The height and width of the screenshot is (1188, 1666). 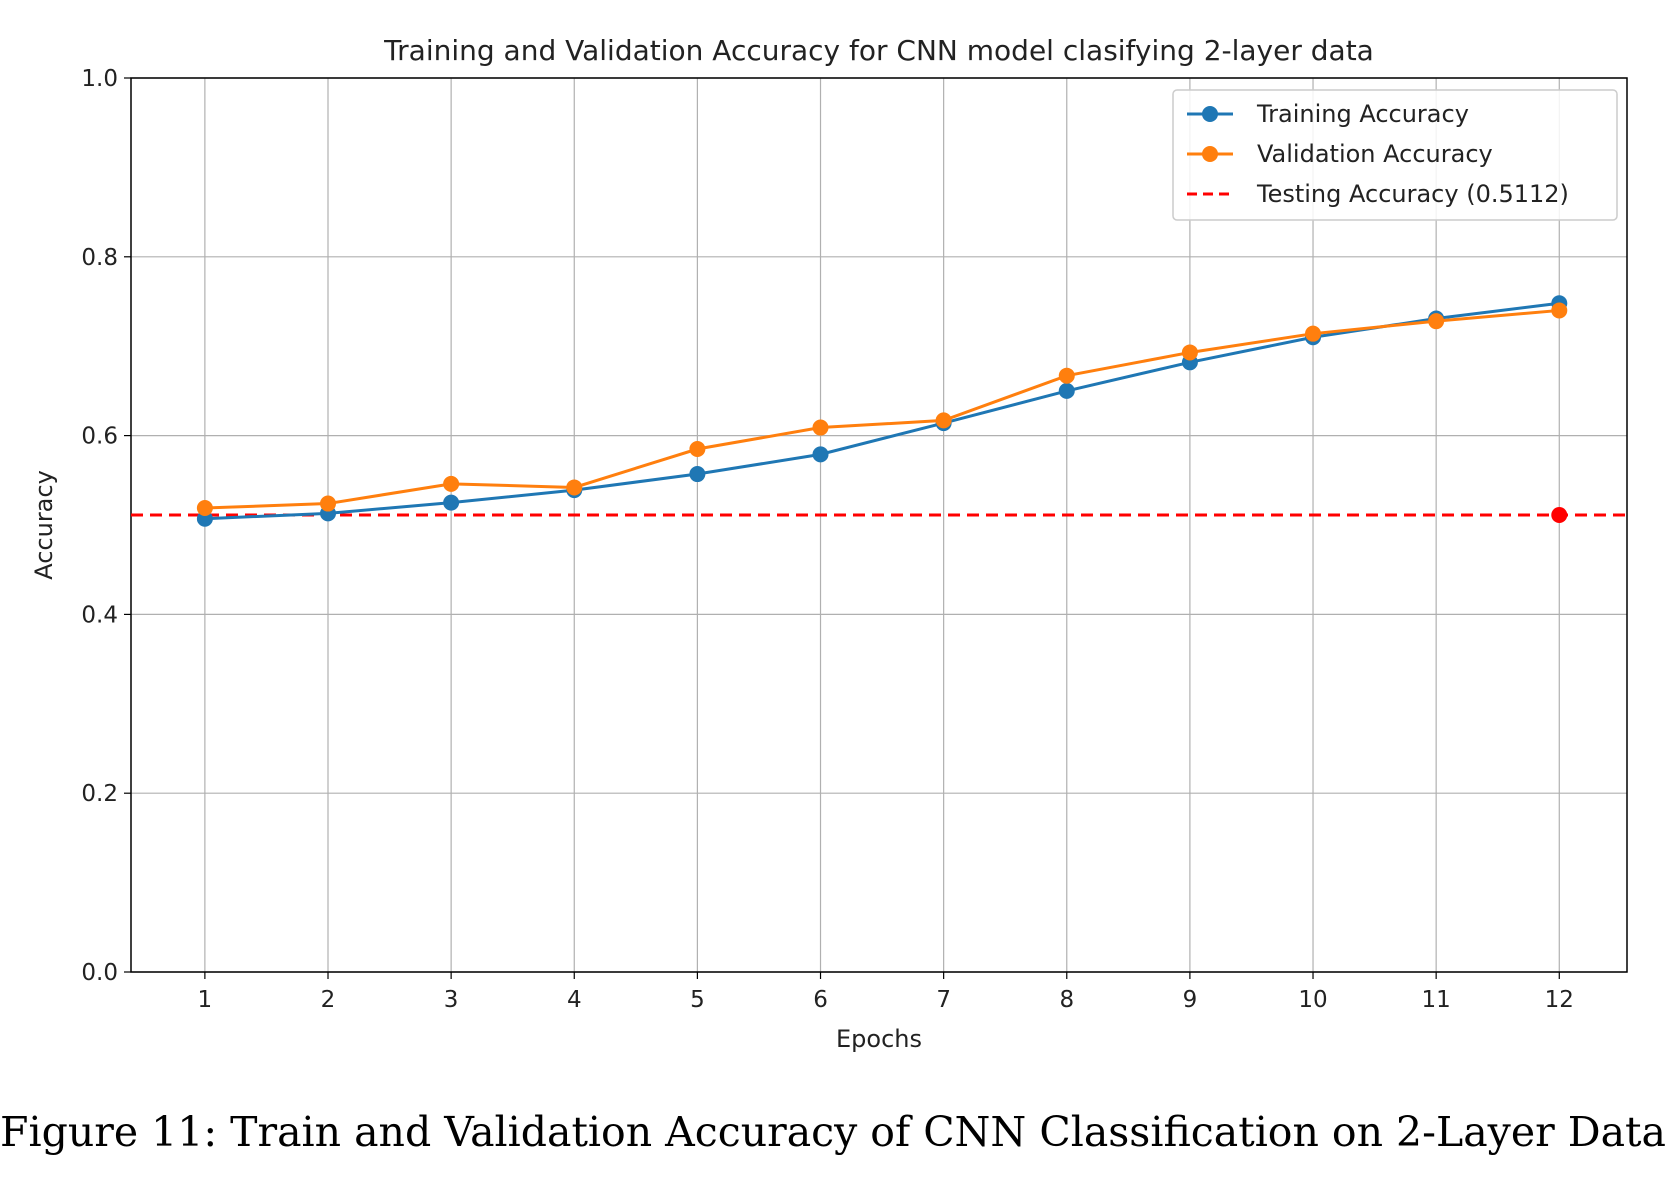 What do you see at coordinates (205, 1000) in the screenshot?
I see `x-tick-label: 1` at bounding box center [205, 1000].